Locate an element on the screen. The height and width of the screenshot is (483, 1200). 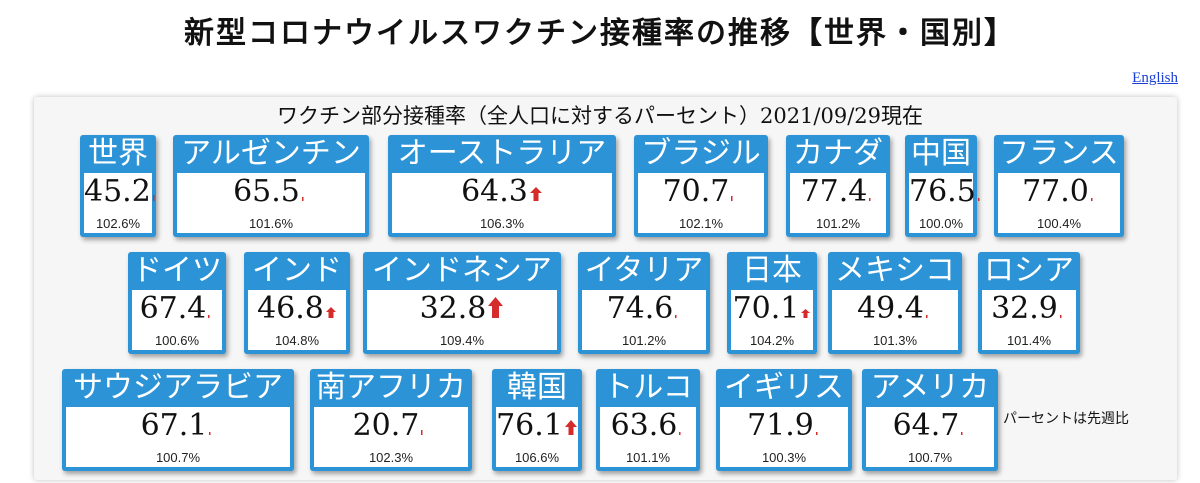
rate-value: 32.9 is located at coordinates (1024, 308).